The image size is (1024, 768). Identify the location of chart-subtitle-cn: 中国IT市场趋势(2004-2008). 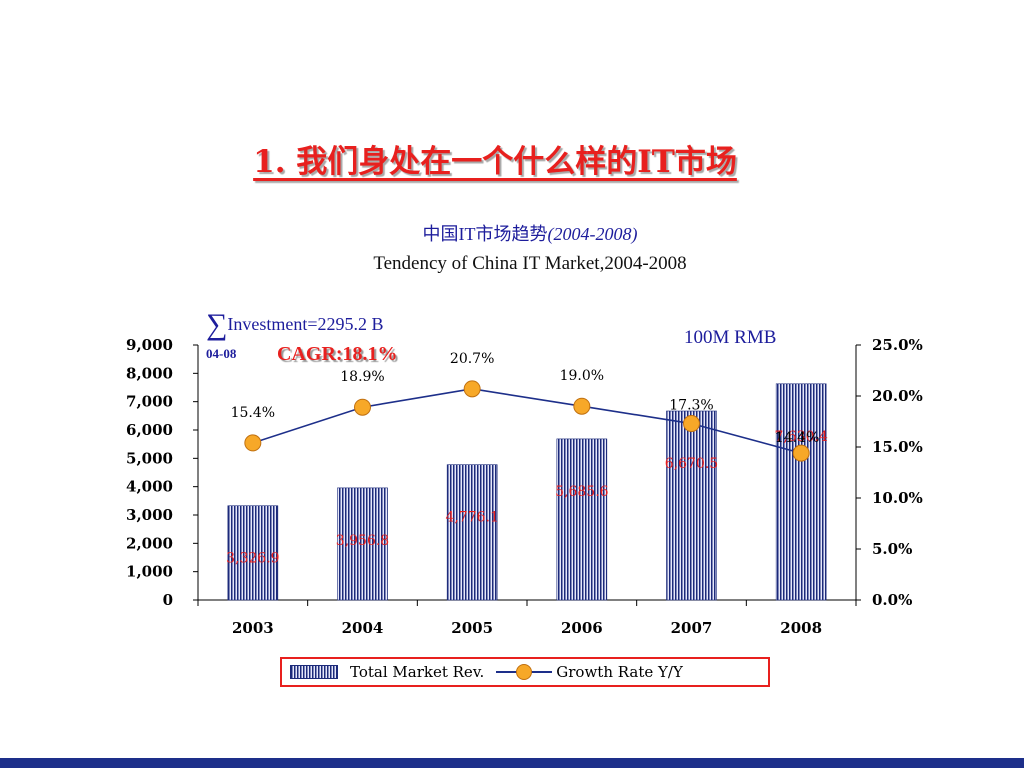
(530, 233).